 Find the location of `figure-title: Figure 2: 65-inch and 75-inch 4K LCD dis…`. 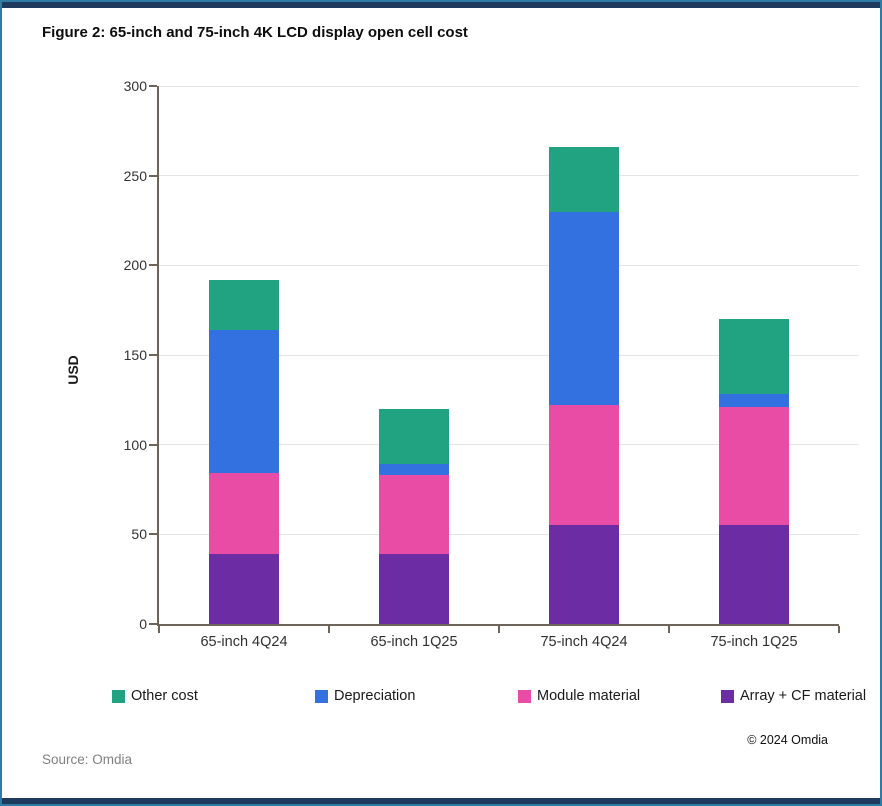

figure-title: Figure 2: 65-inch and 75-inch 4K LCD dis… is located at coordinates (255, 32).